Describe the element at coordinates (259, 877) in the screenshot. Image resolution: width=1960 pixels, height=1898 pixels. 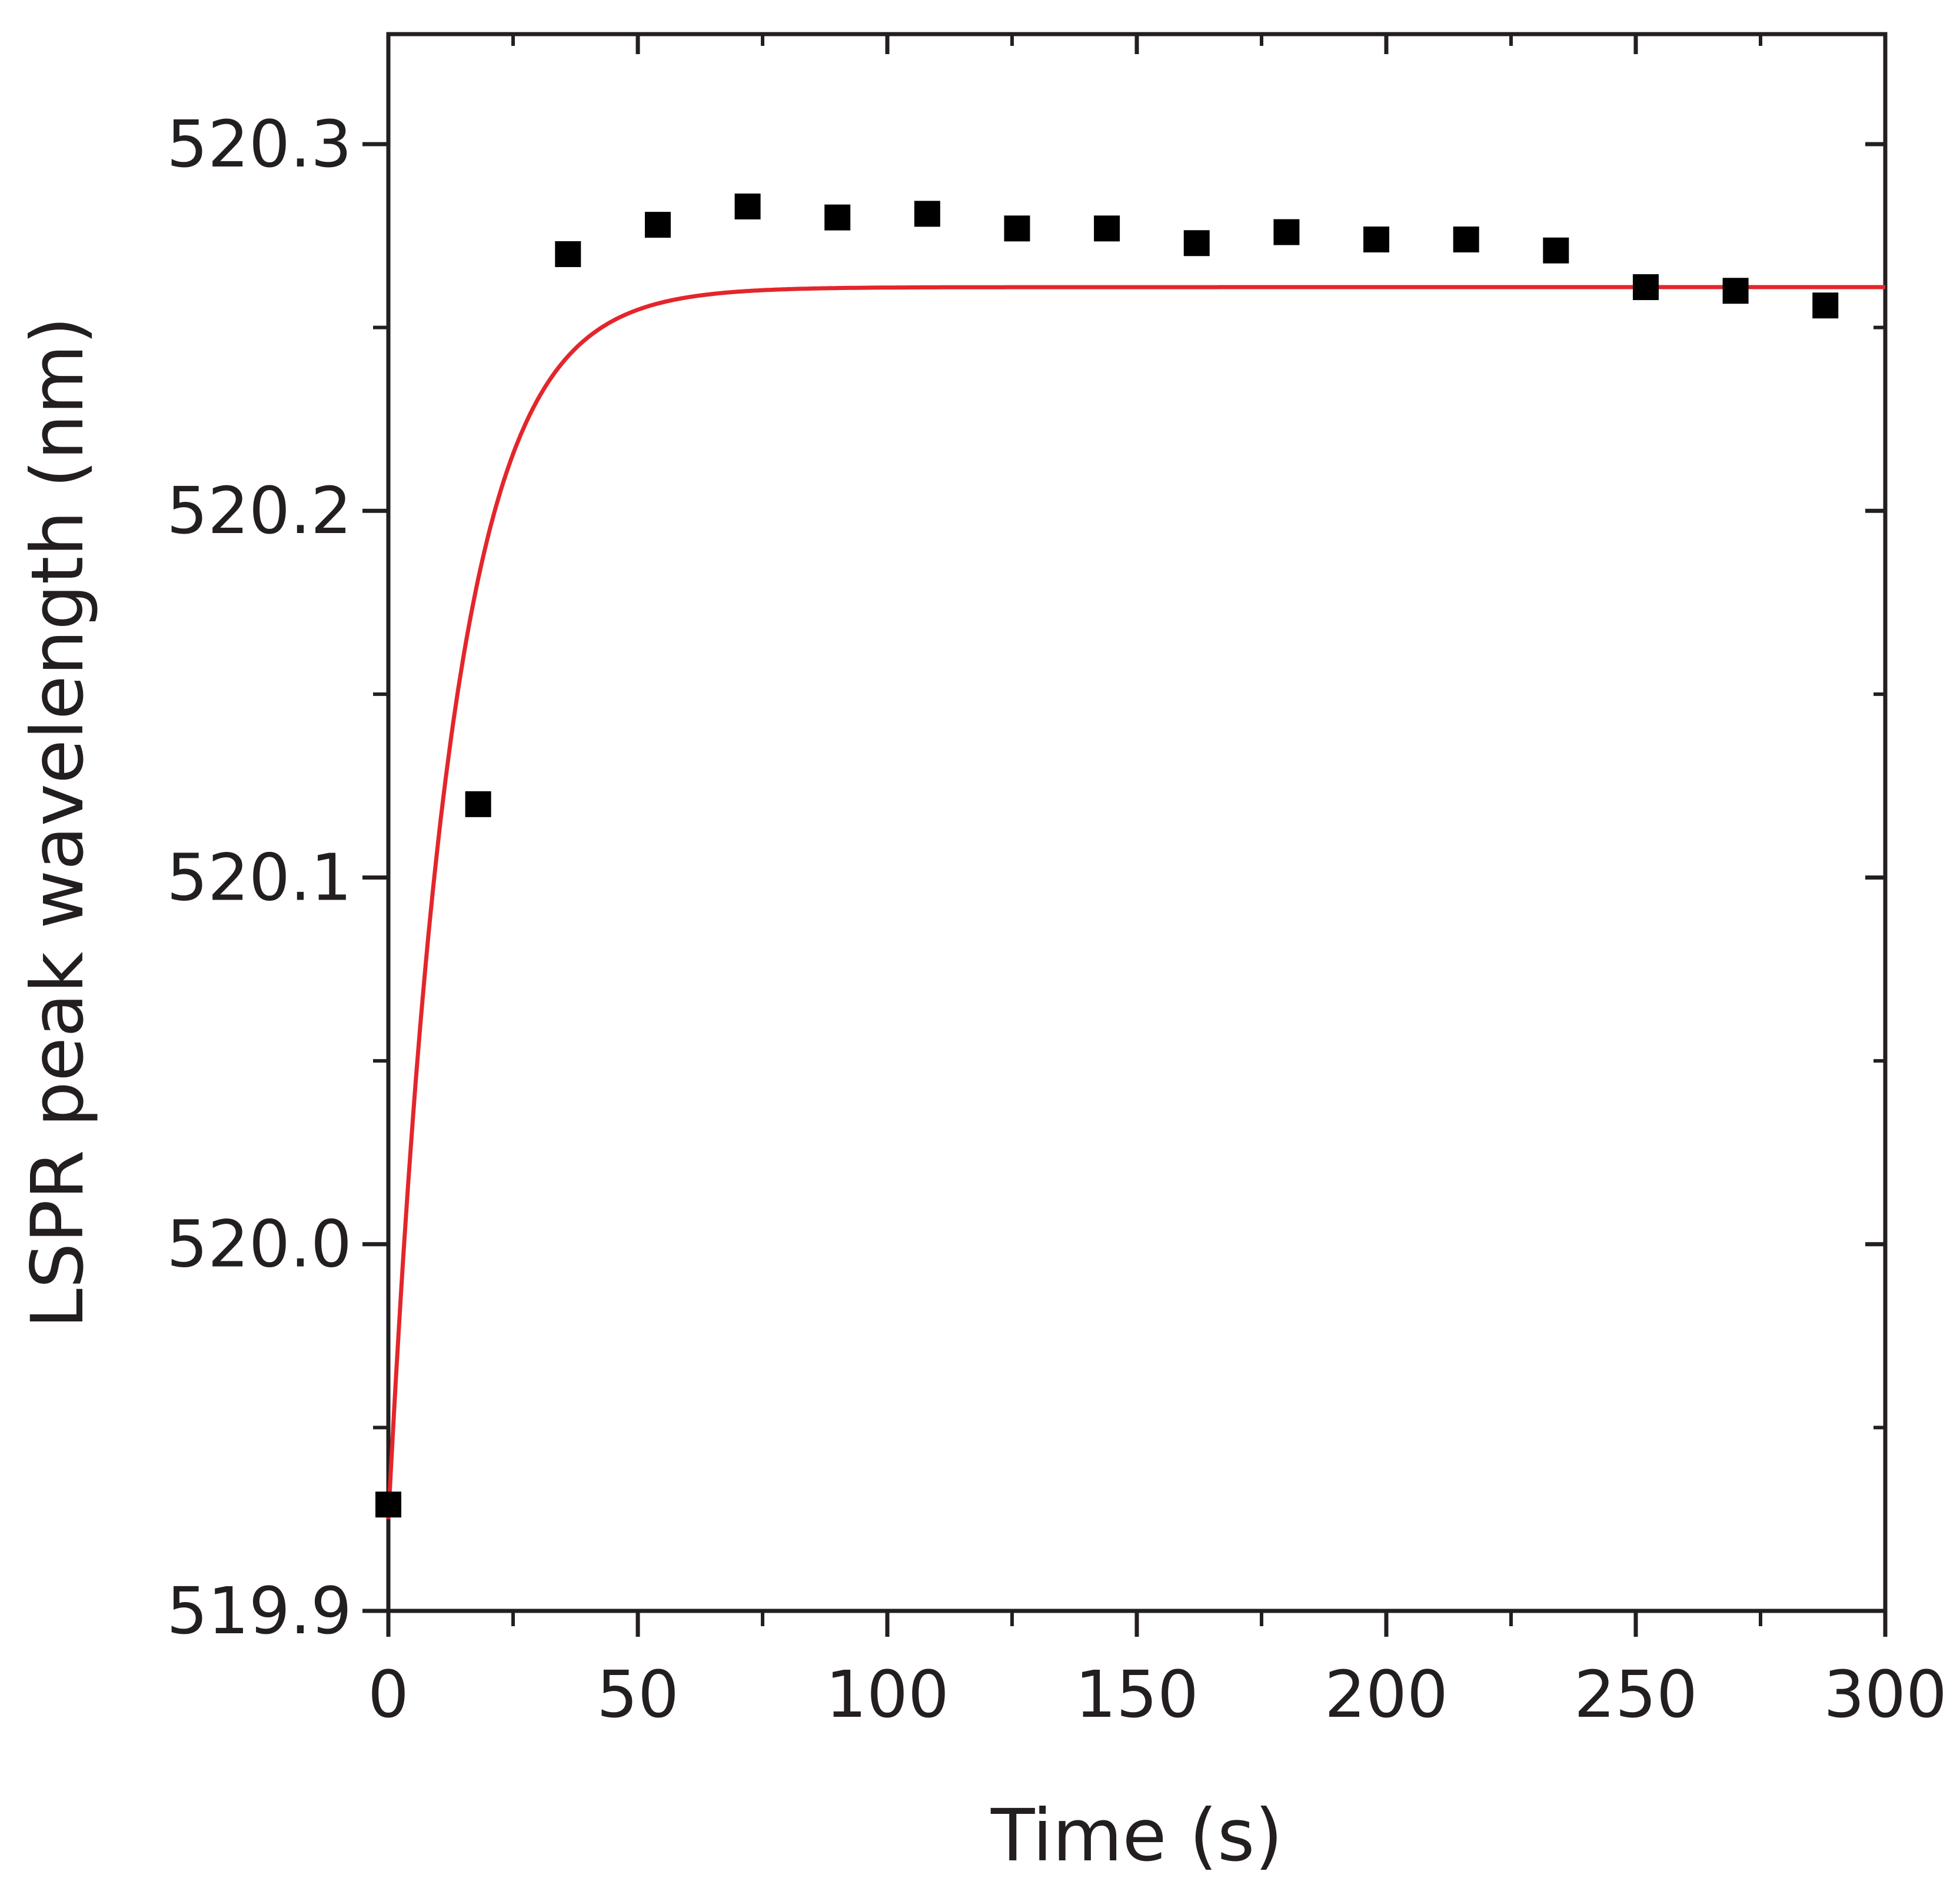
I see `y-tick-label: 520.1` at that location.